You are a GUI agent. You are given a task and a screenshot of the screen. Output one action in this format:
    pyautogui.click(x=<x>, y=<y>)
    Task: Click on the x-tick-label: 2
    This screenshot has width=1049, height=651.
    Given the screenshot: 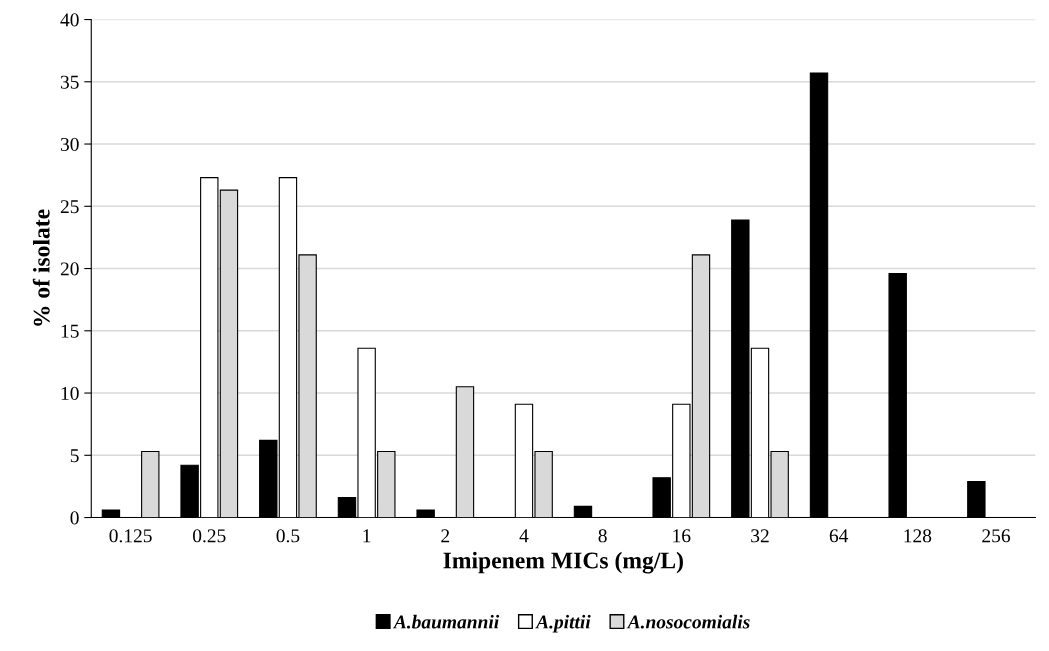 What is the action you would take?
    pyautogui.click(x=445, y=536)
    